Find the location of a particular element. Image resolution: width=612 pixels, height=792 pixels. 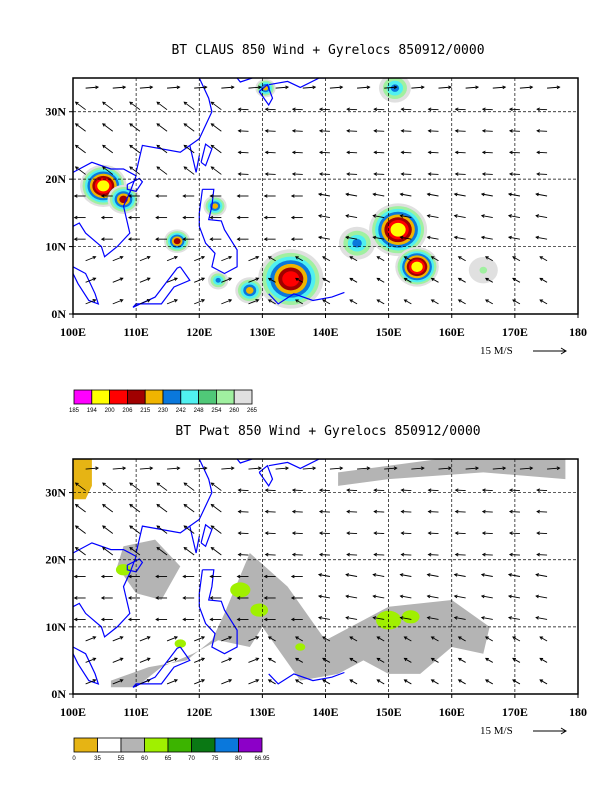

colorbar-label: 215 is located at coordinates (145, 411).